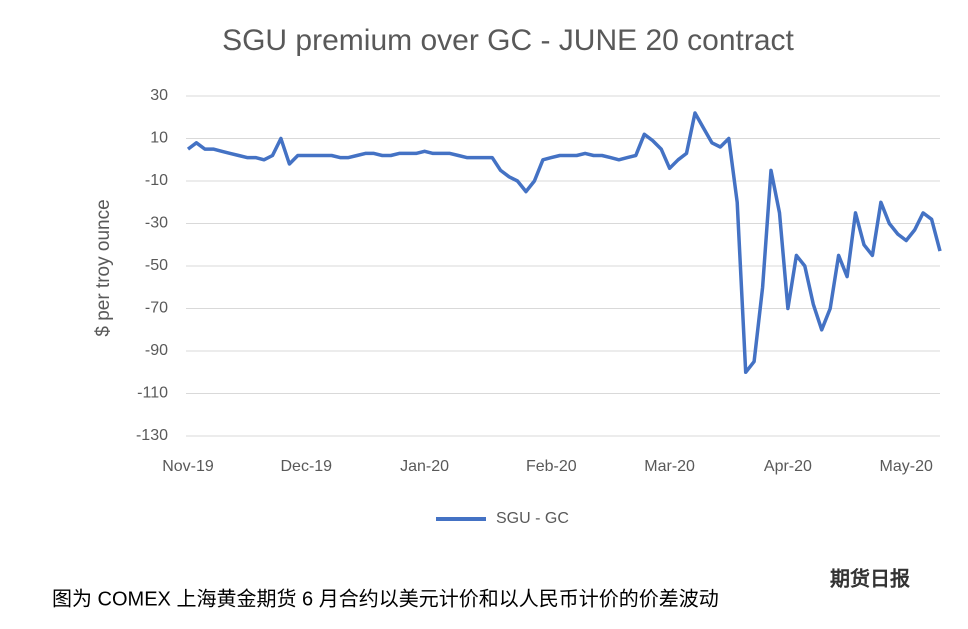  I want to click on y-tick-label: -130, so click(152, 435).